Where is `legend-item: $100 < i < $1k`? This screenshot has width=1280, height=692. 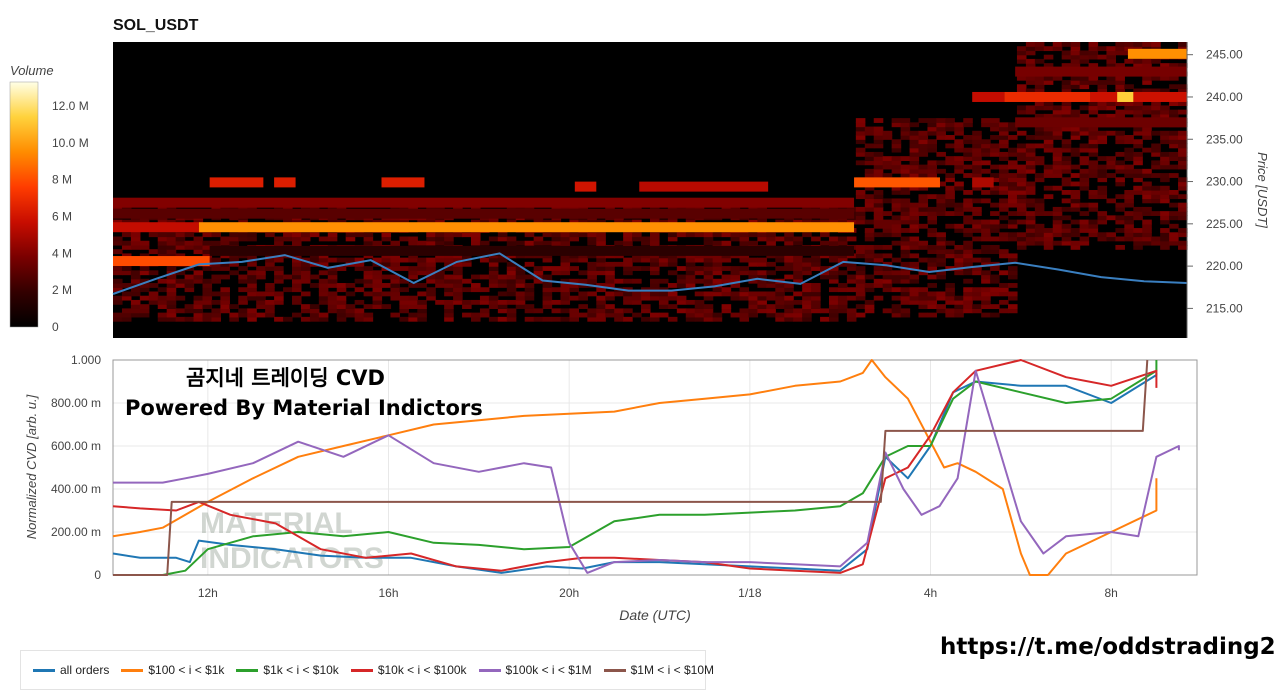
legend-item: $100 < i < $1k is located at coordinates (172, 670).